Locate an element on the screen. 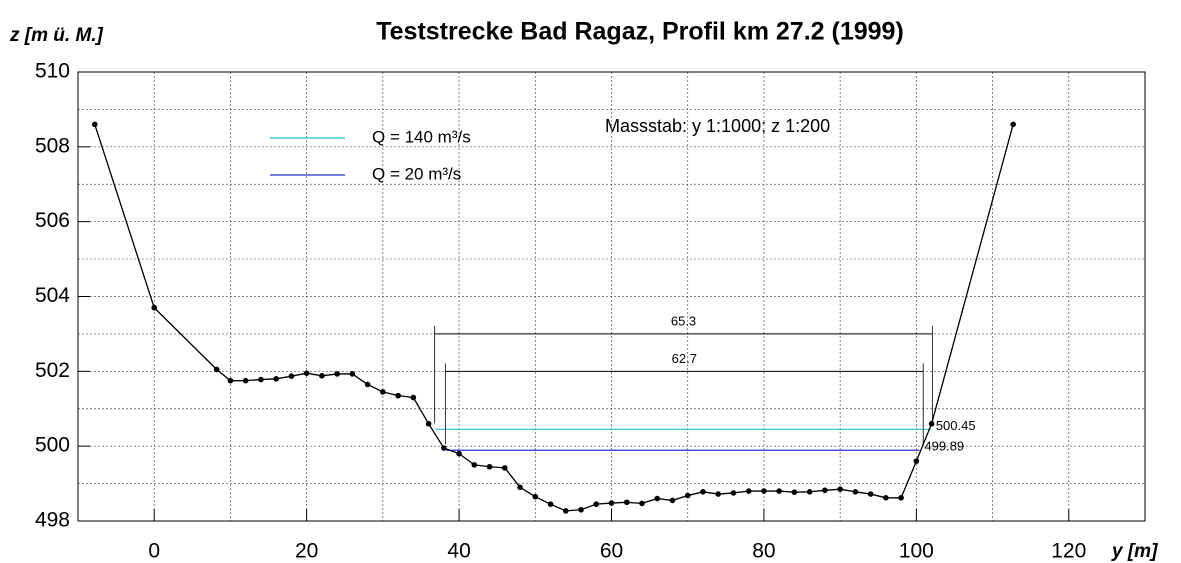 This screenshot has width=1181, height=563. dimension-label: 65.3 is located at coordinates (683, 320).